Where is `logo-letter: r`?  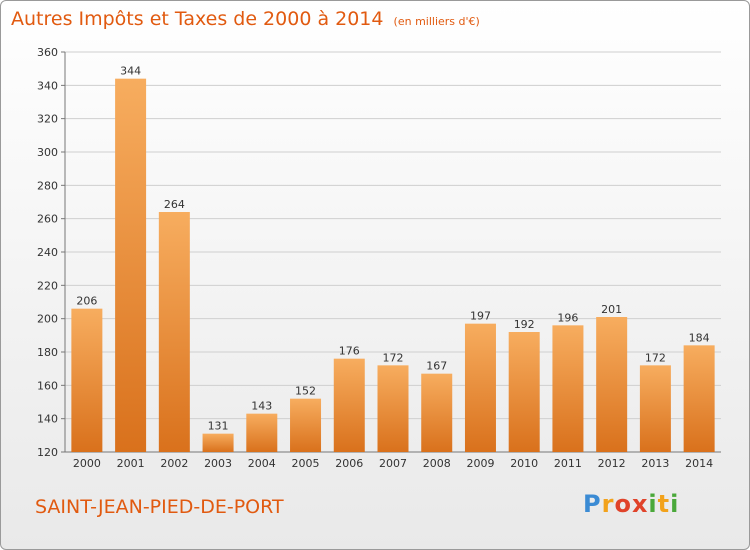 logo-letter: r is located at coordinates (608, 504).